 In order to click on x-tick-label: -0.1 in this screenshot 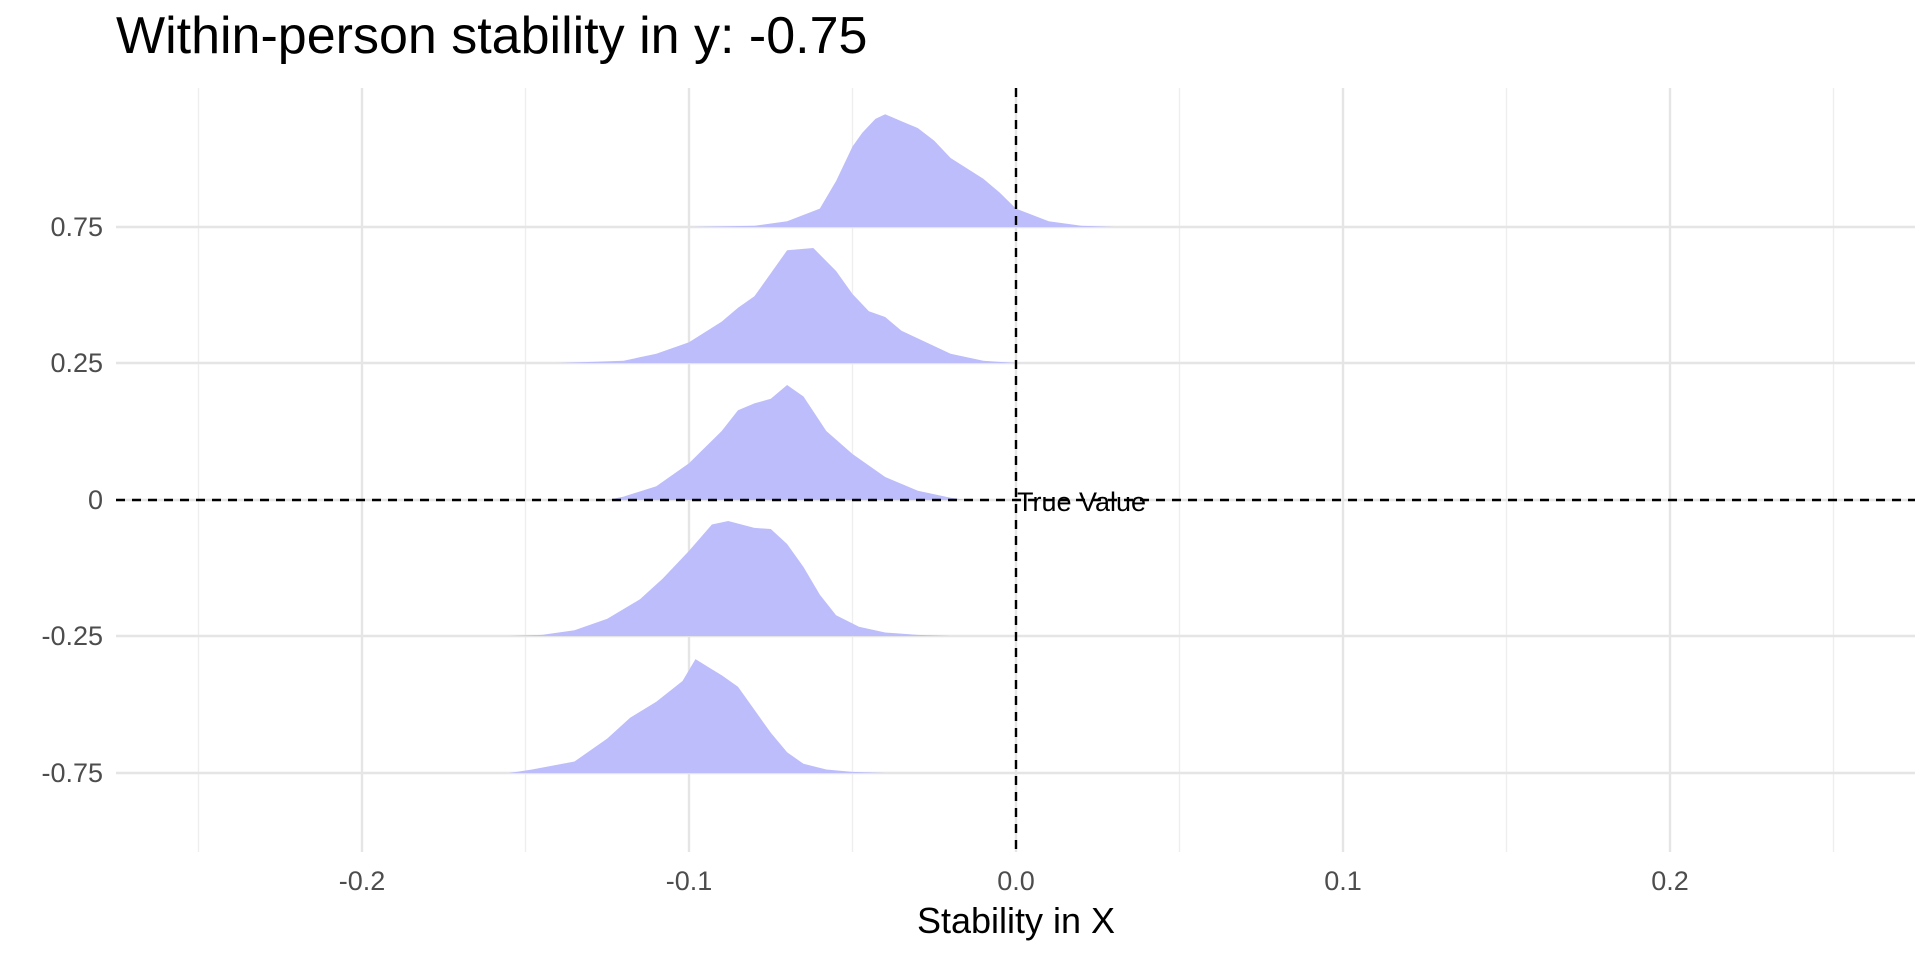, I will do `click(689, 881)`.